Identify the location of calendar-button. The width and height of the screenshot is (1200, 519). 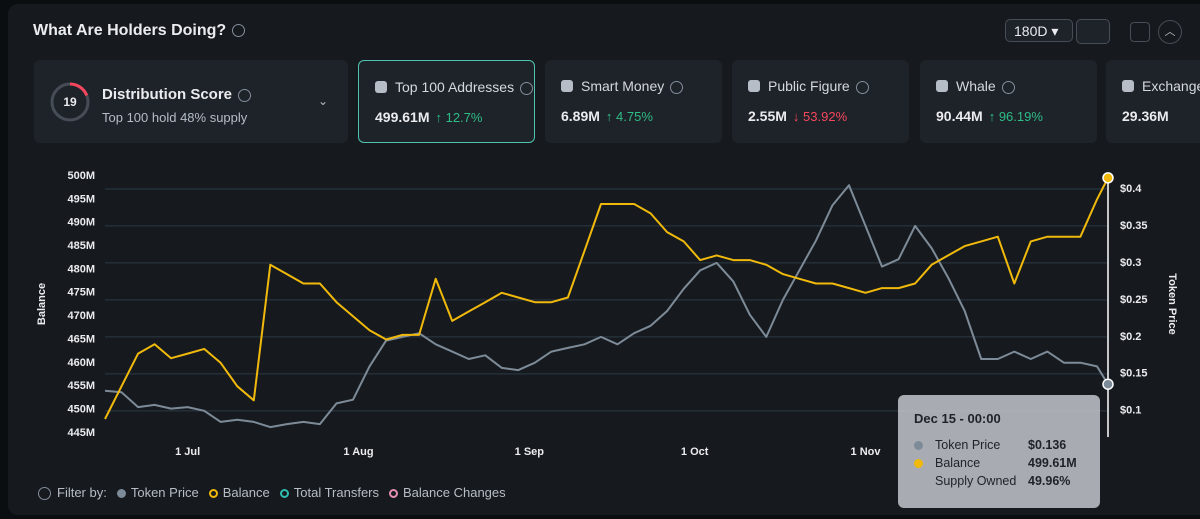
(1093, 31).